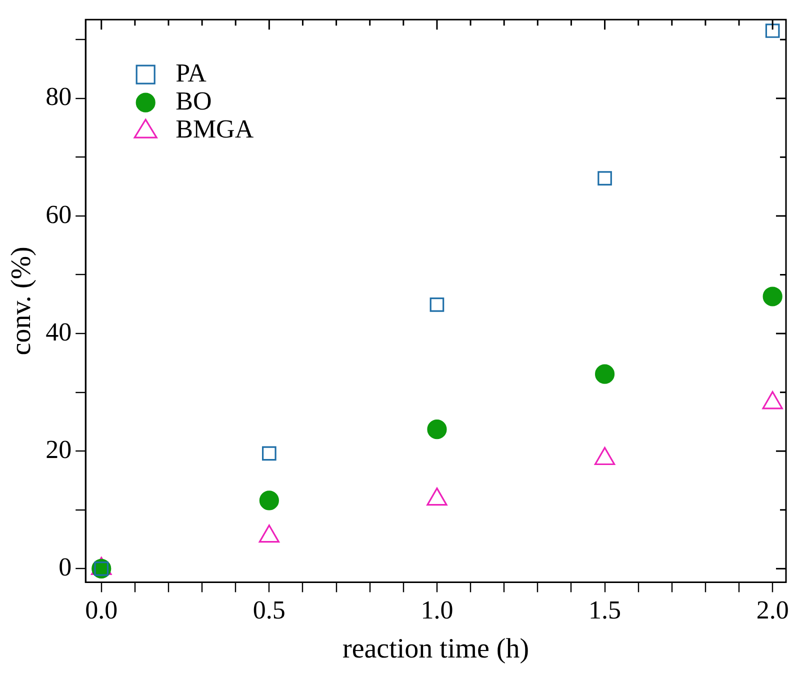 The height and width of the screenshot is (673, 802). Describe the element at coordinates (65, 567) in the screenshot. I see `y-tick-label: 0` at that location.